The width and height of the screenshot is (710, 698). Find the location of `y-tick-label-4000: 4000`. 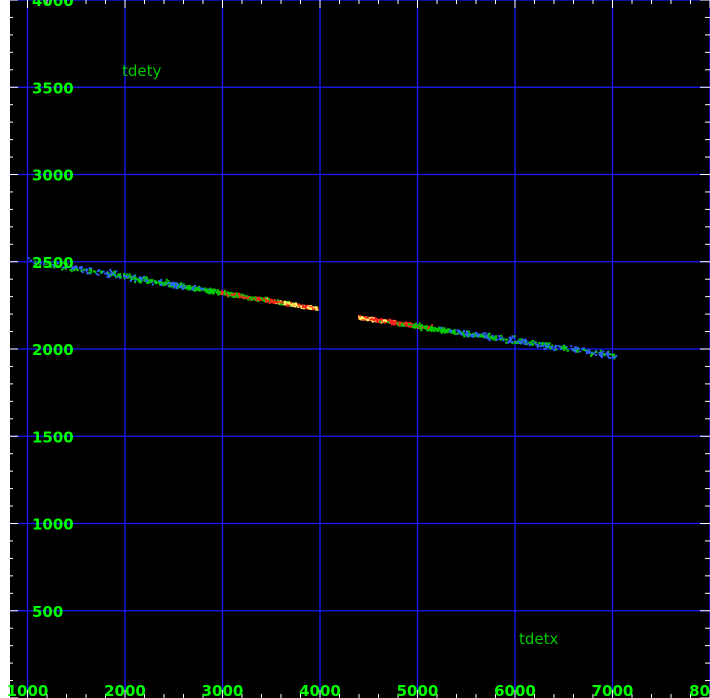

y-tick-label-4000: 4000 is located at coordinates (53, 5).